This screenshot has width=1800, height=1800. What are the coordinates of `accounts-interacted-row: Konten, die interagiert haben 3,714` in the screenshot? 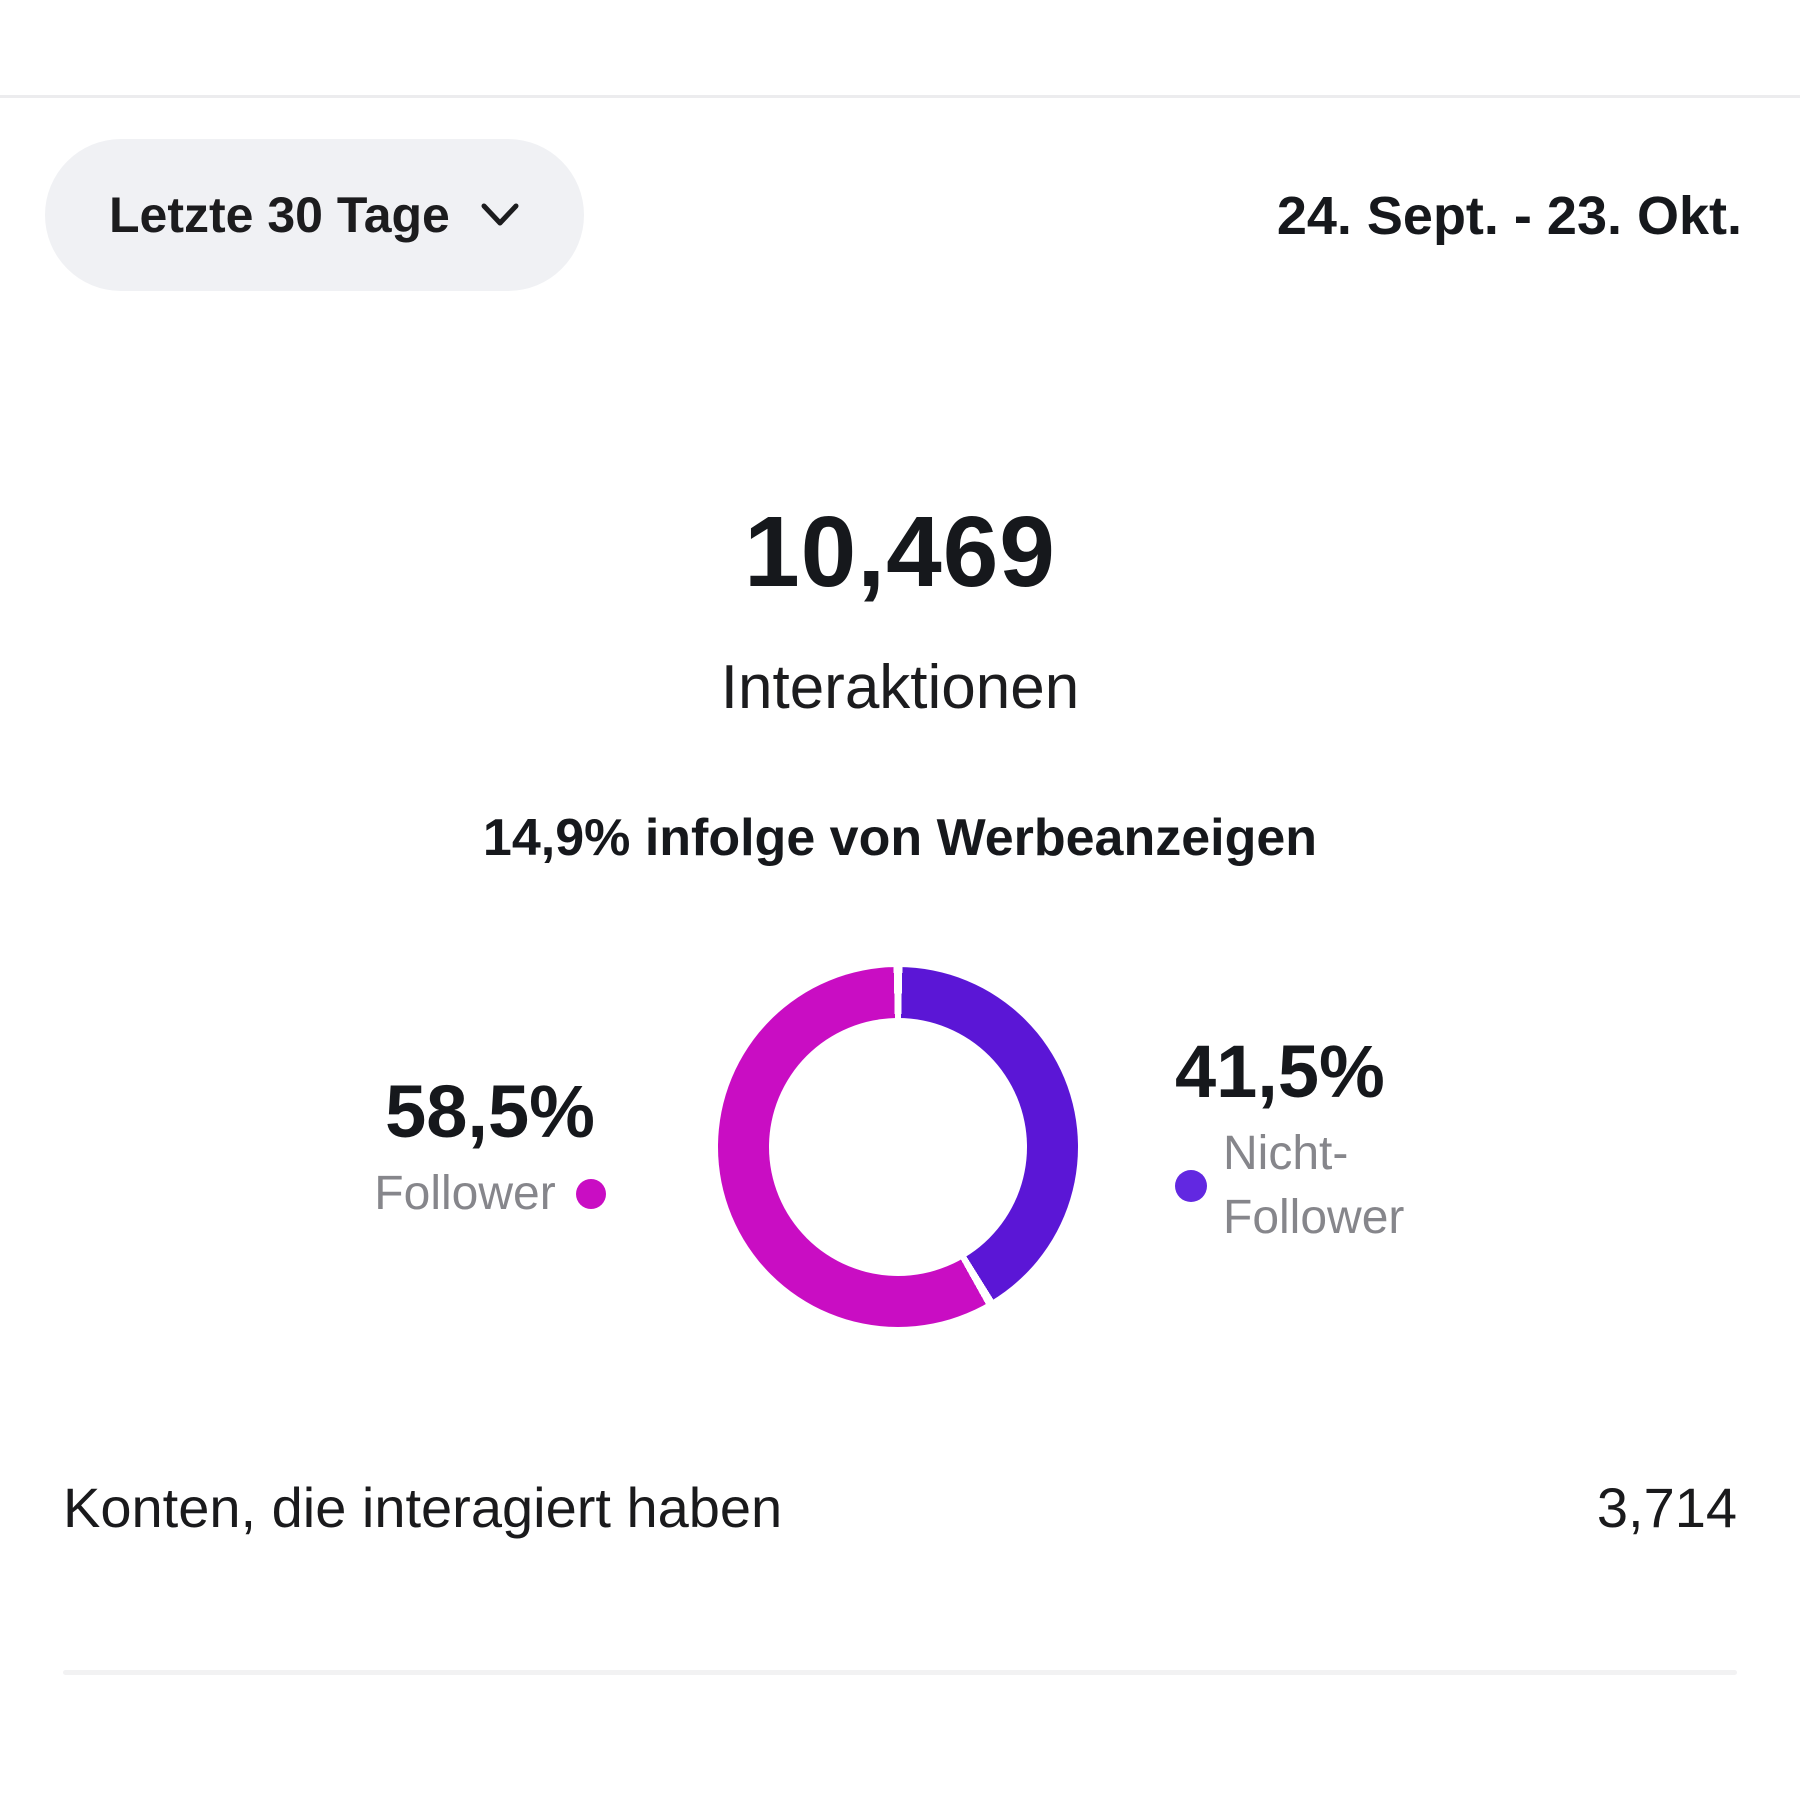 It's located at (900, 1508).